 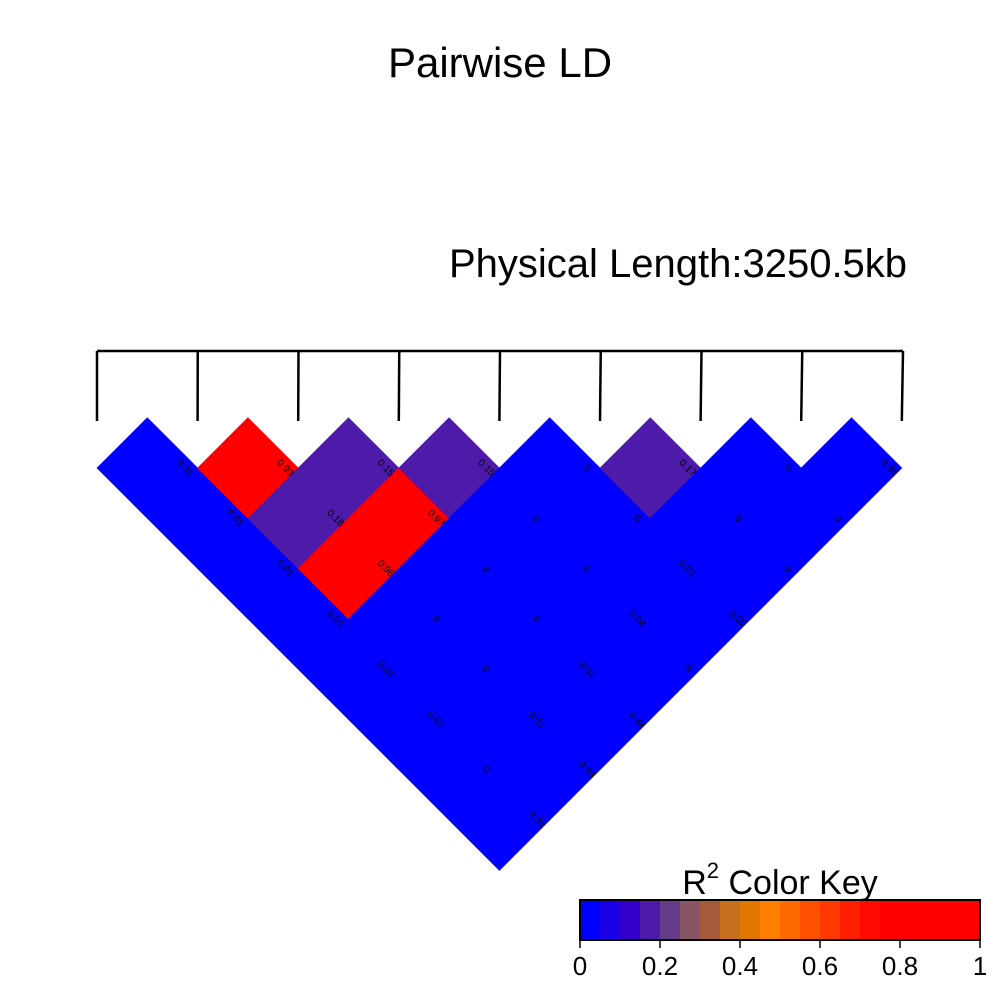 What do you see at coordinates (780, 880) in the screenshot?
I see `color-key-title: R2 Color Key` at bounding box center [780, 880].